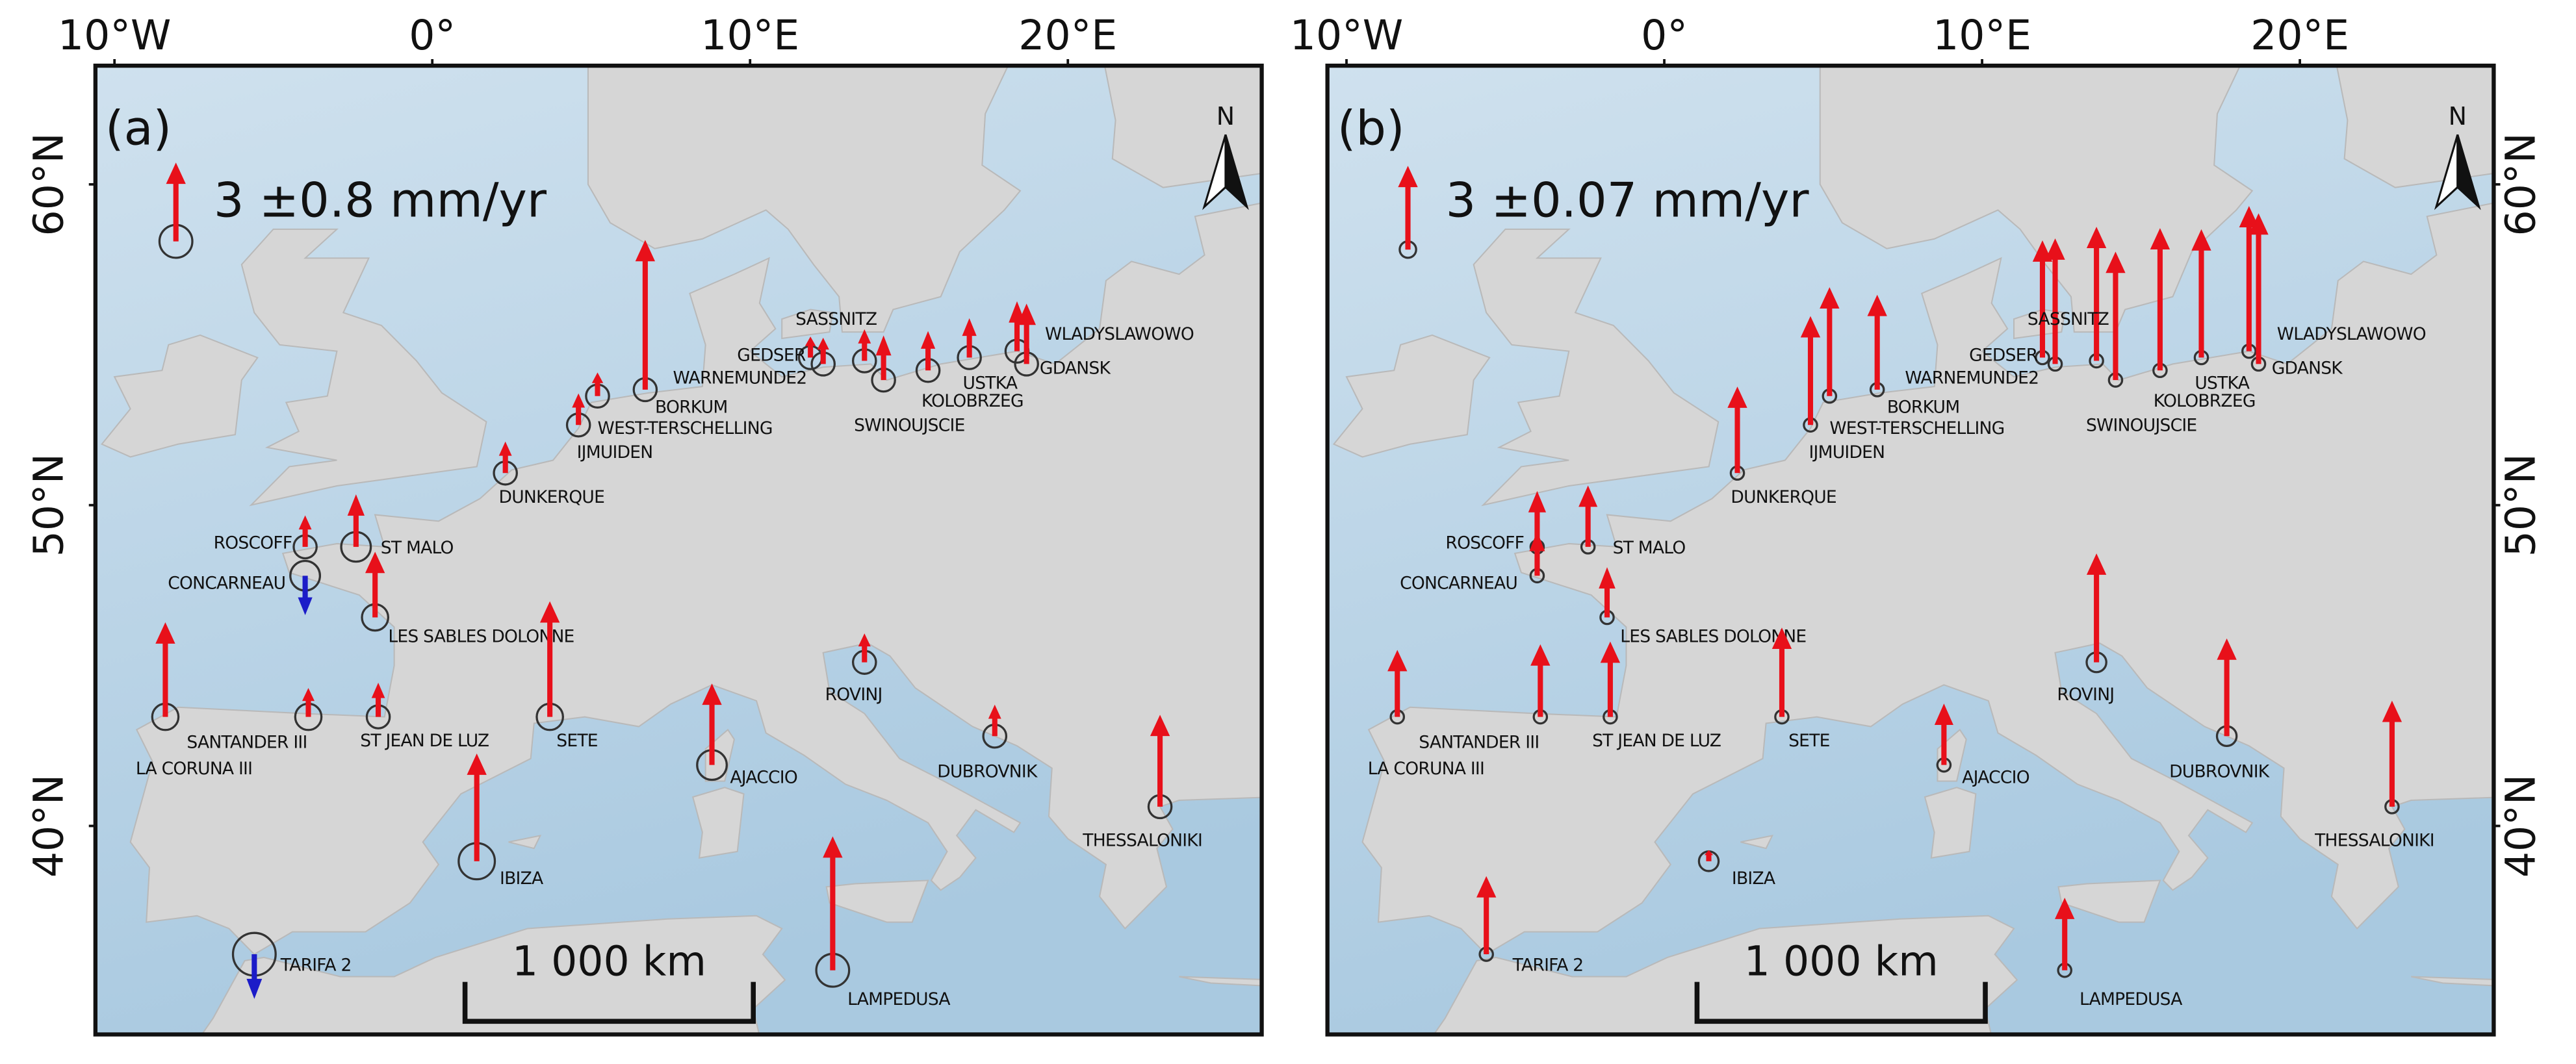  I want to click on station-label: CONCARNEAU, so click(227, 584).